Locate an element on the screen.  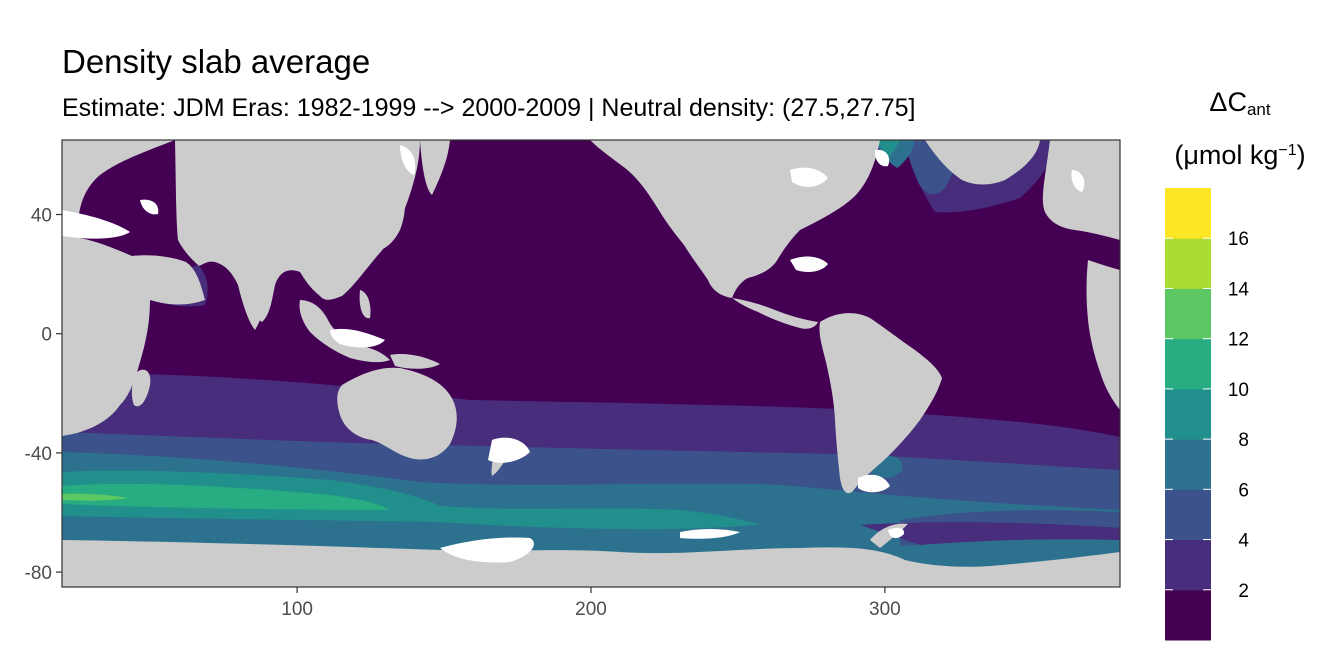
y-axis: 40 0 -40 -80 is located at coordinates (43, 395).